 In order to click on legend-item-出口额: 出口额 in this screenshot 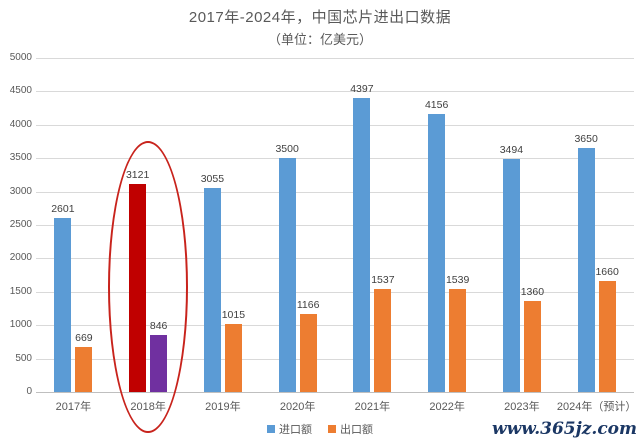, I will do `click(350, 429)`.